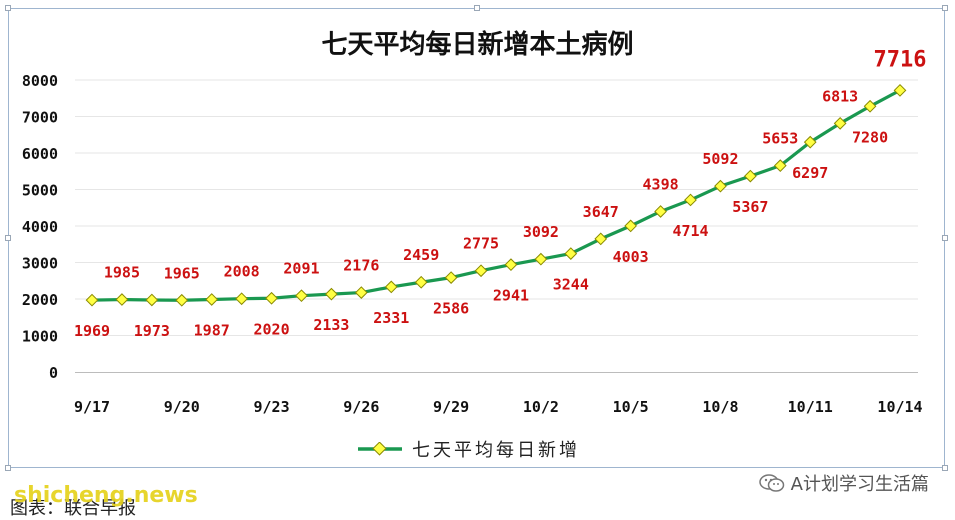  What do you see at coordinates (720, 159) in the screenshot?
I see `data-label: 5092` at bounding box center [720, 159].